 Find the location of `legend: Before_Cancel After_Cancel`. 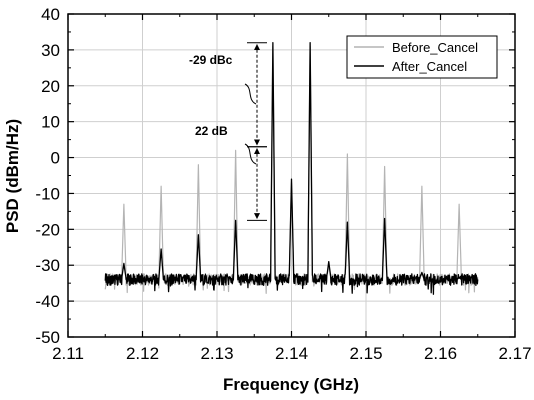

legend: Before_Cancel After_Cancel is located at coordinates (422, 57).